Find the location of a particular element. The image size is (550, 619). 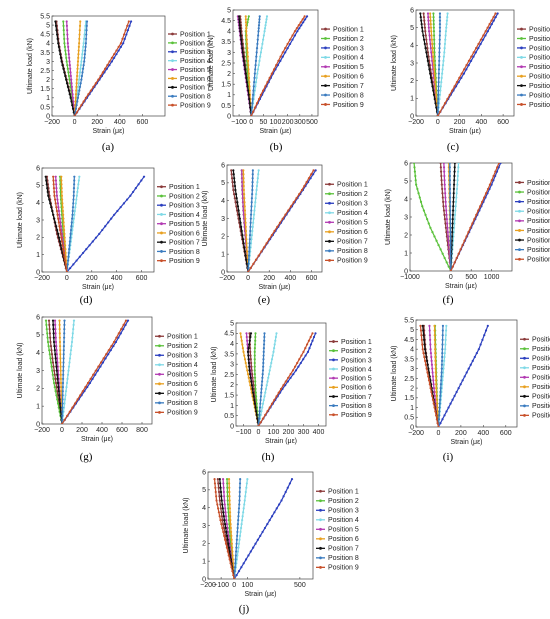

x-tick-label: 0 is located at coordinates (451, 277).